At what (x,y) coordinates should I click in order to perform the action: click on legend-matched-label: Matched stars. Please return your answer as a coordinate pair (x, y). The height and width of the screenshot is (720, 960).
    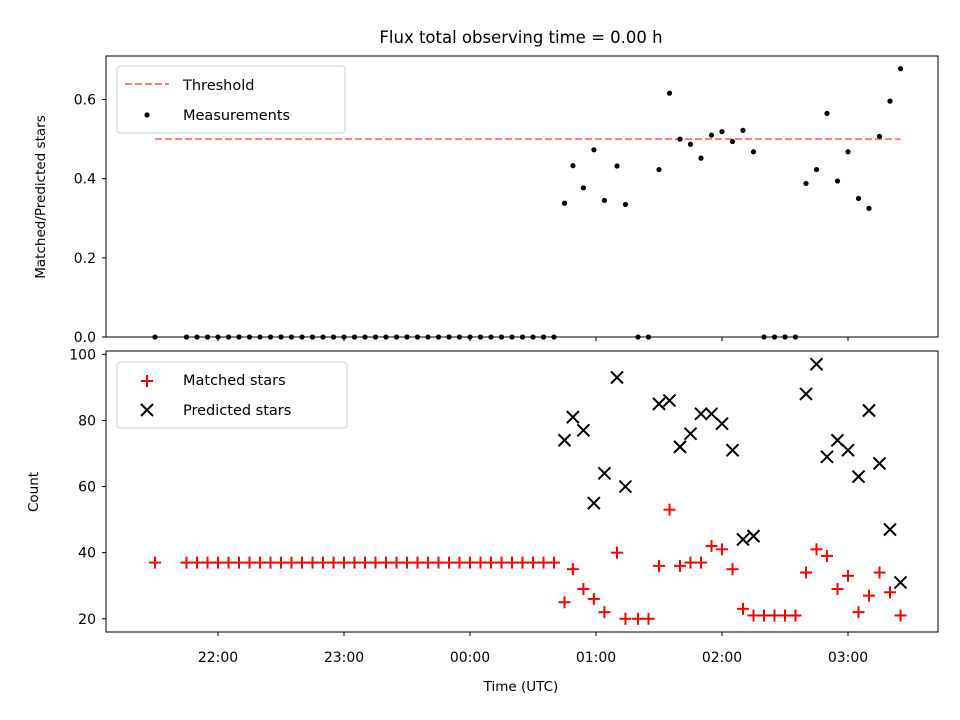
    Looking at the image, I should click on (234, 381).